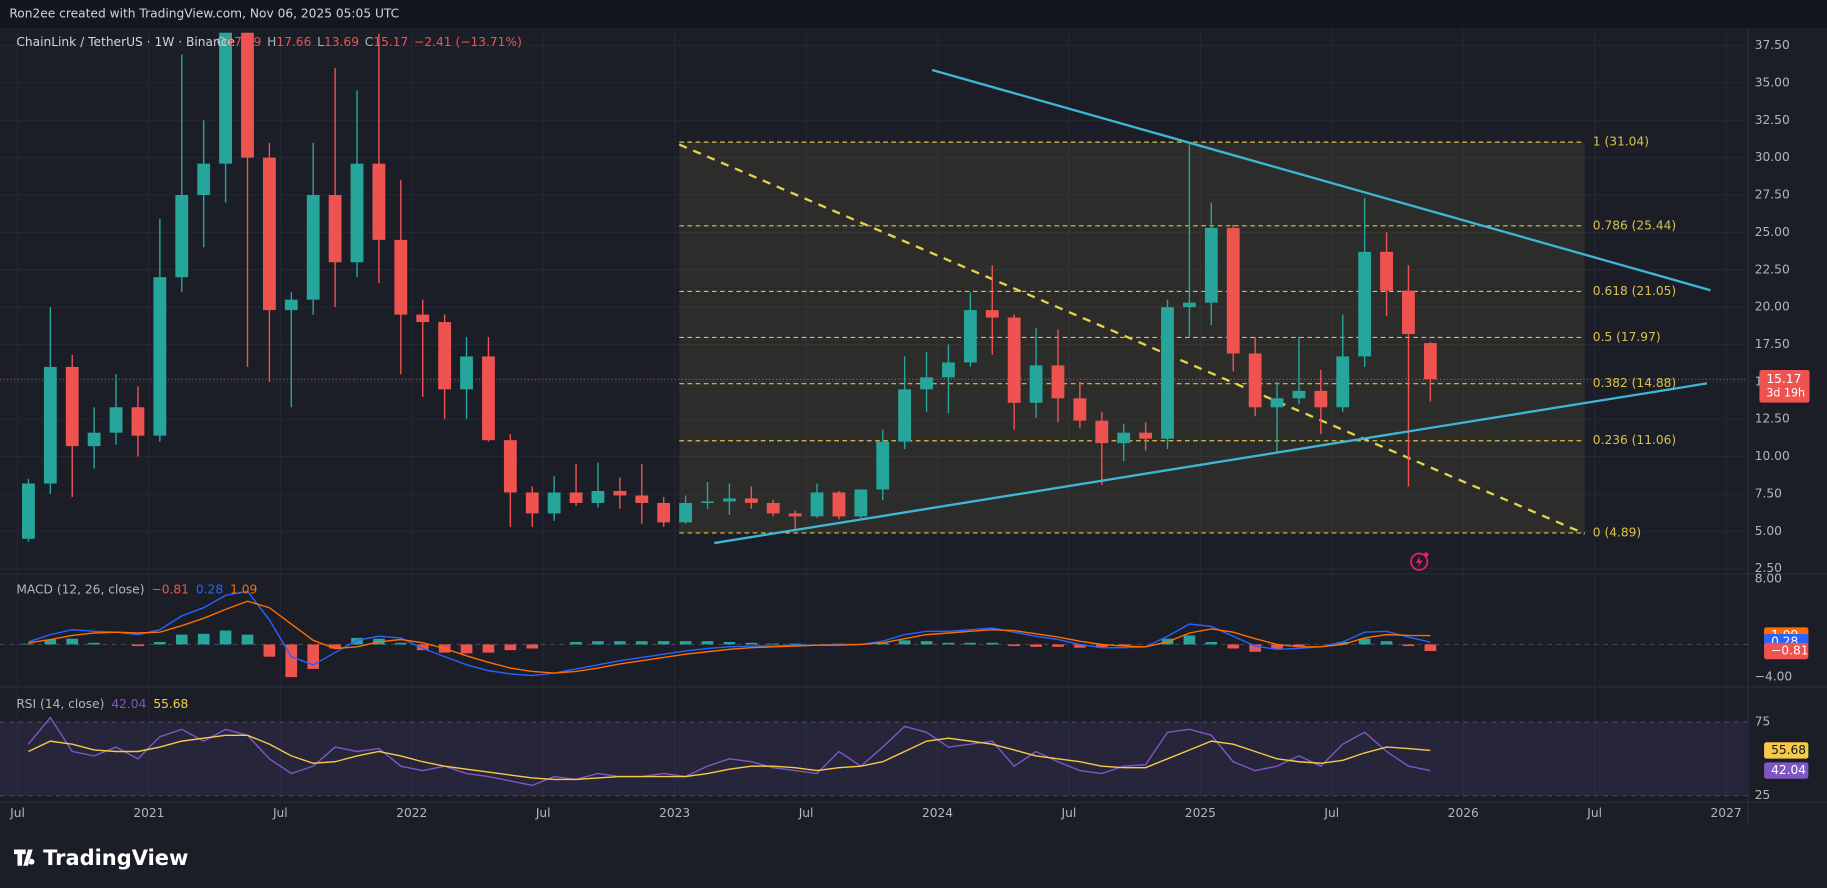 This screenshot has height=888, width=1827. What do you see at coordinates (1419, 561) in the screenshot?
I see `alert-icon` at bounding box center [1419, 561].